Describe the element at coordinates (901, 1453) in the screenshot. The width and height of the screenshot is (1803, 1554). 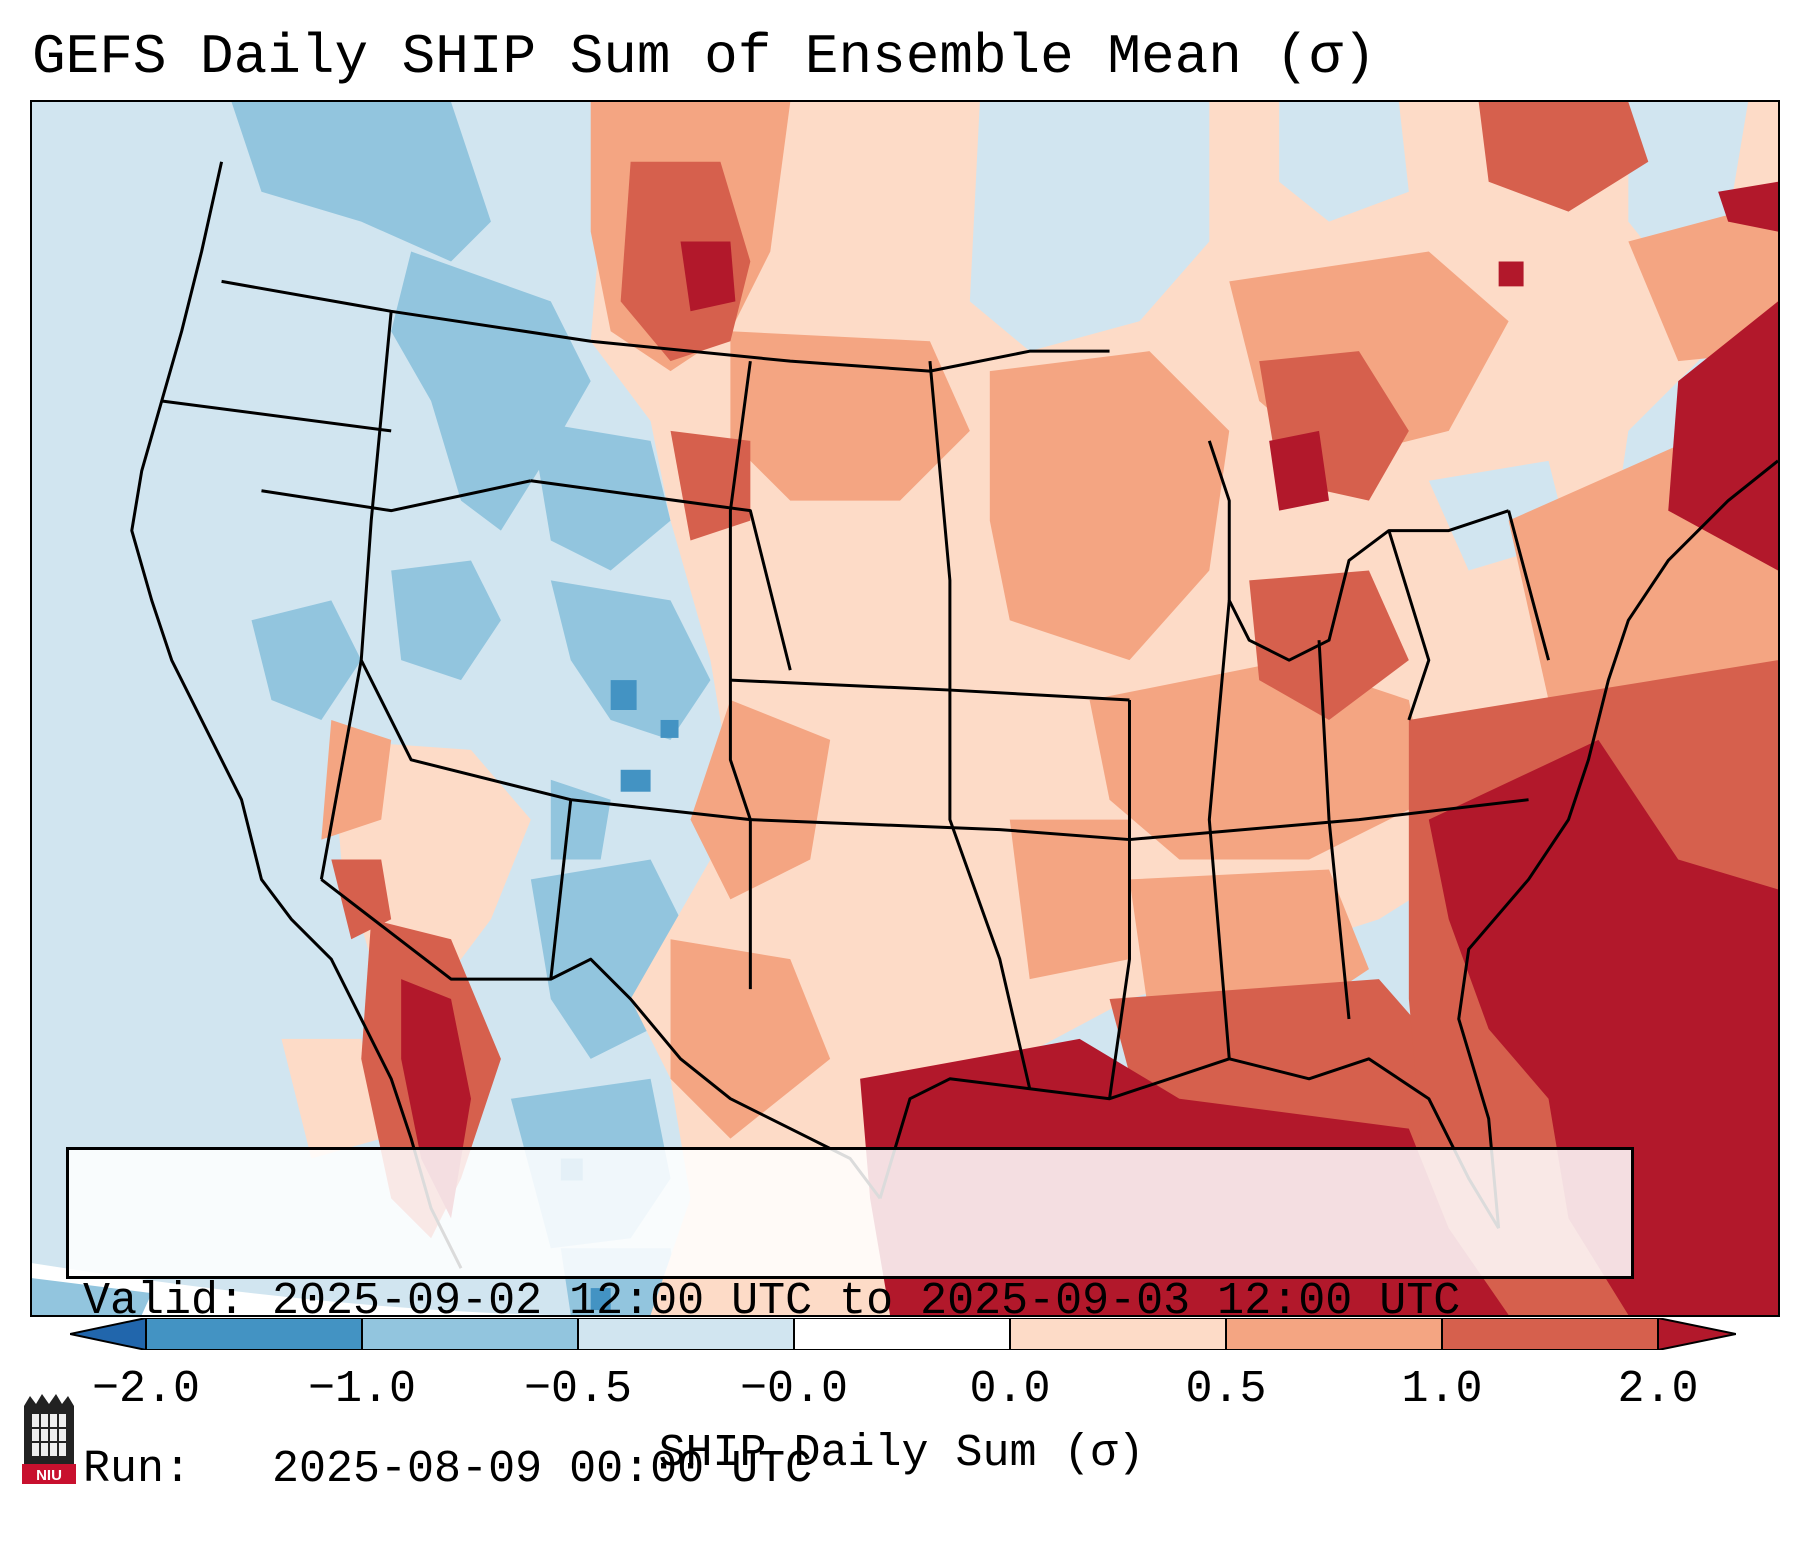
I see `colorbar-label: SHIP Daily Sum (σ)` at that location.